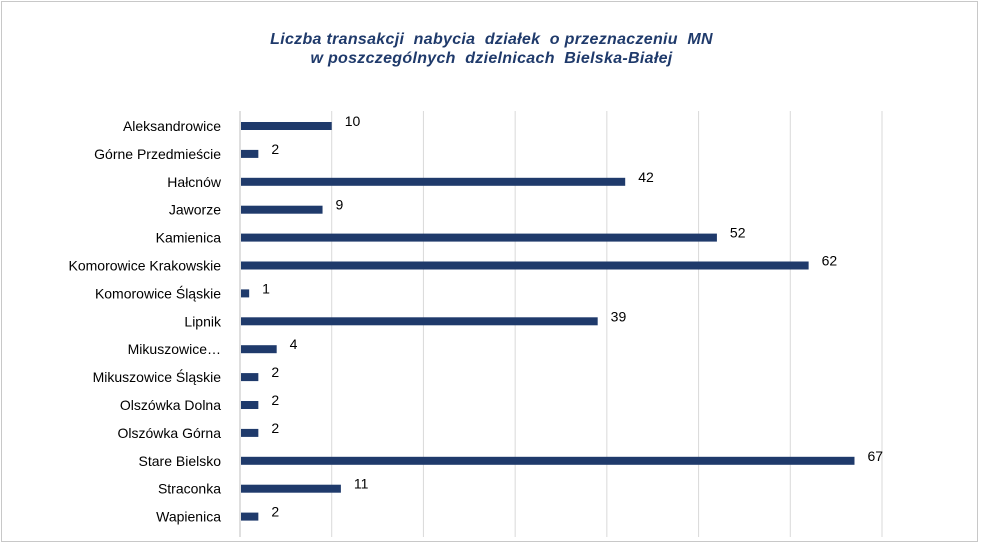 This screenshot has width=983, height=546. What do you see at coordinates (145, 266) in the screenshot?
I see `category-label: Komorowice Krakowskie` at bounding box center [145, 266].